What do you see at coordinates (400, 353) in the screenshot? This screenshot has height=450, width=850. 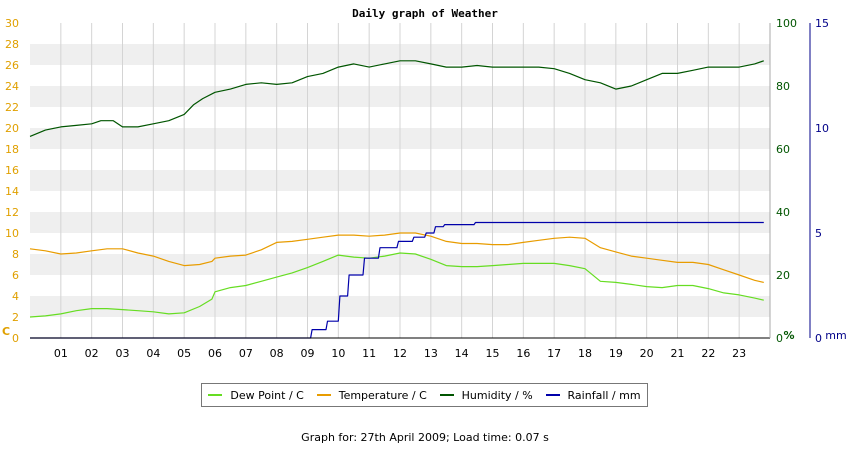 I see `x-tick-label: 12` at bounding box center [400, 353].